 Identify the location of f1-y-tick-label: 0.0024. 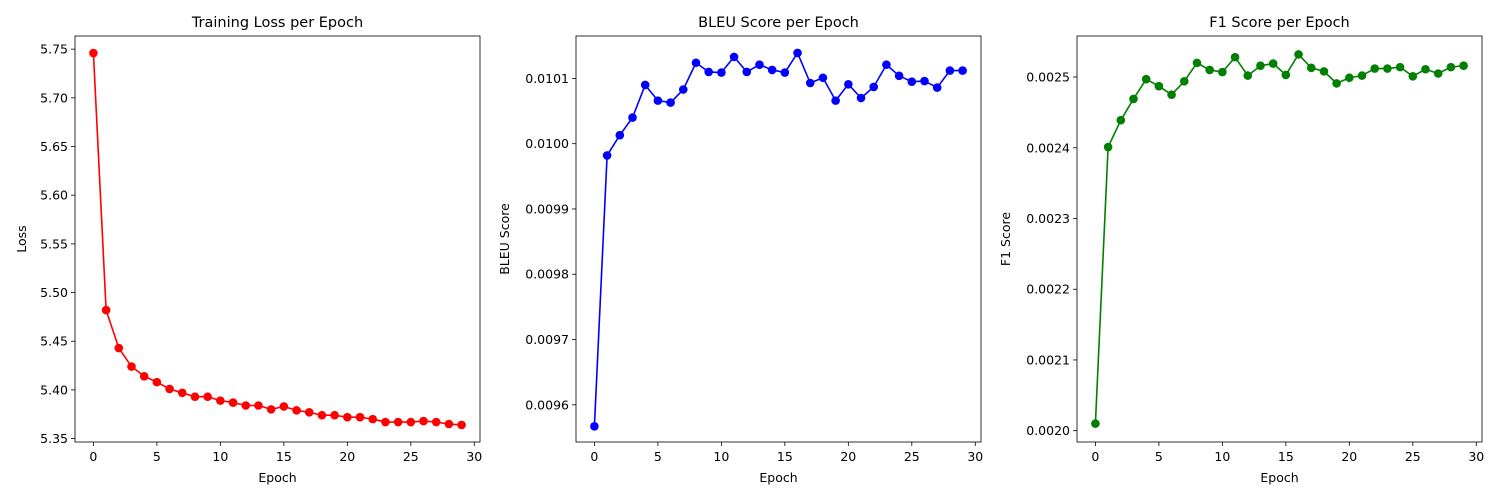
(1048, 147).